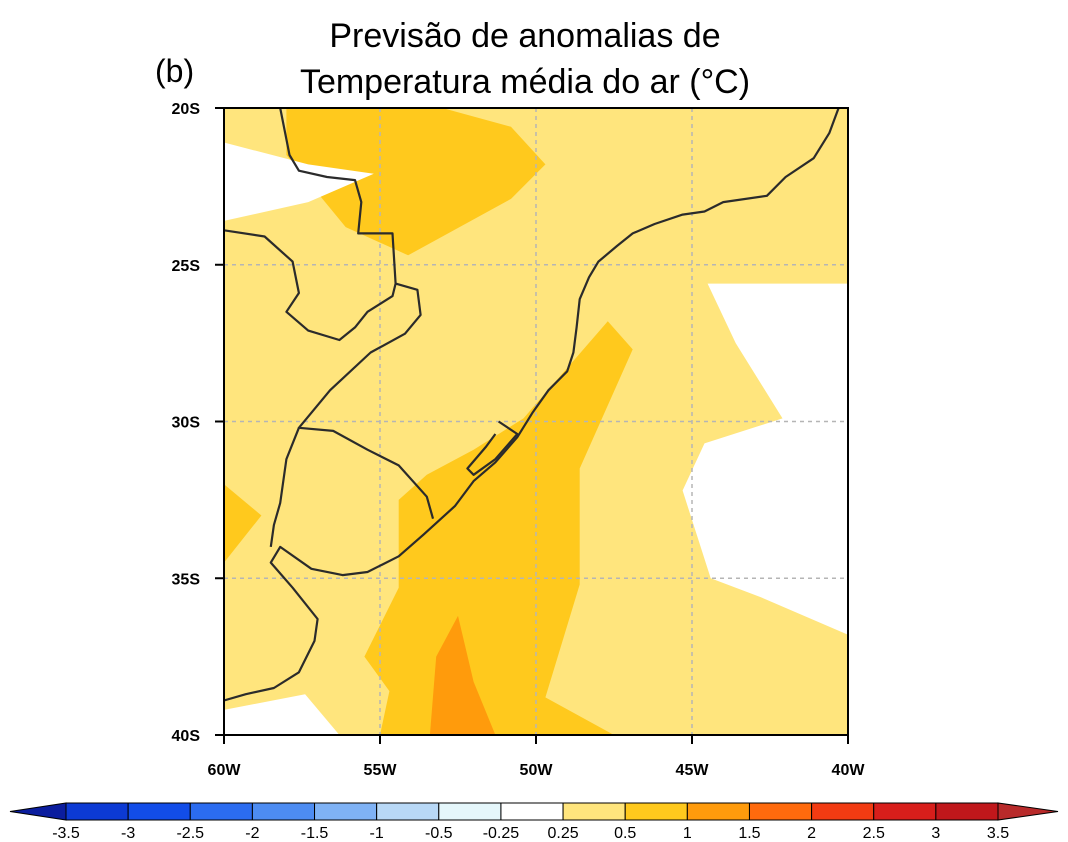 This screenshot has height=842, width=1068. What do you see at coordinates (225, 770) in the screenshot?
I see `lon-tick-label: 60W` at bounding box center [225, 770].